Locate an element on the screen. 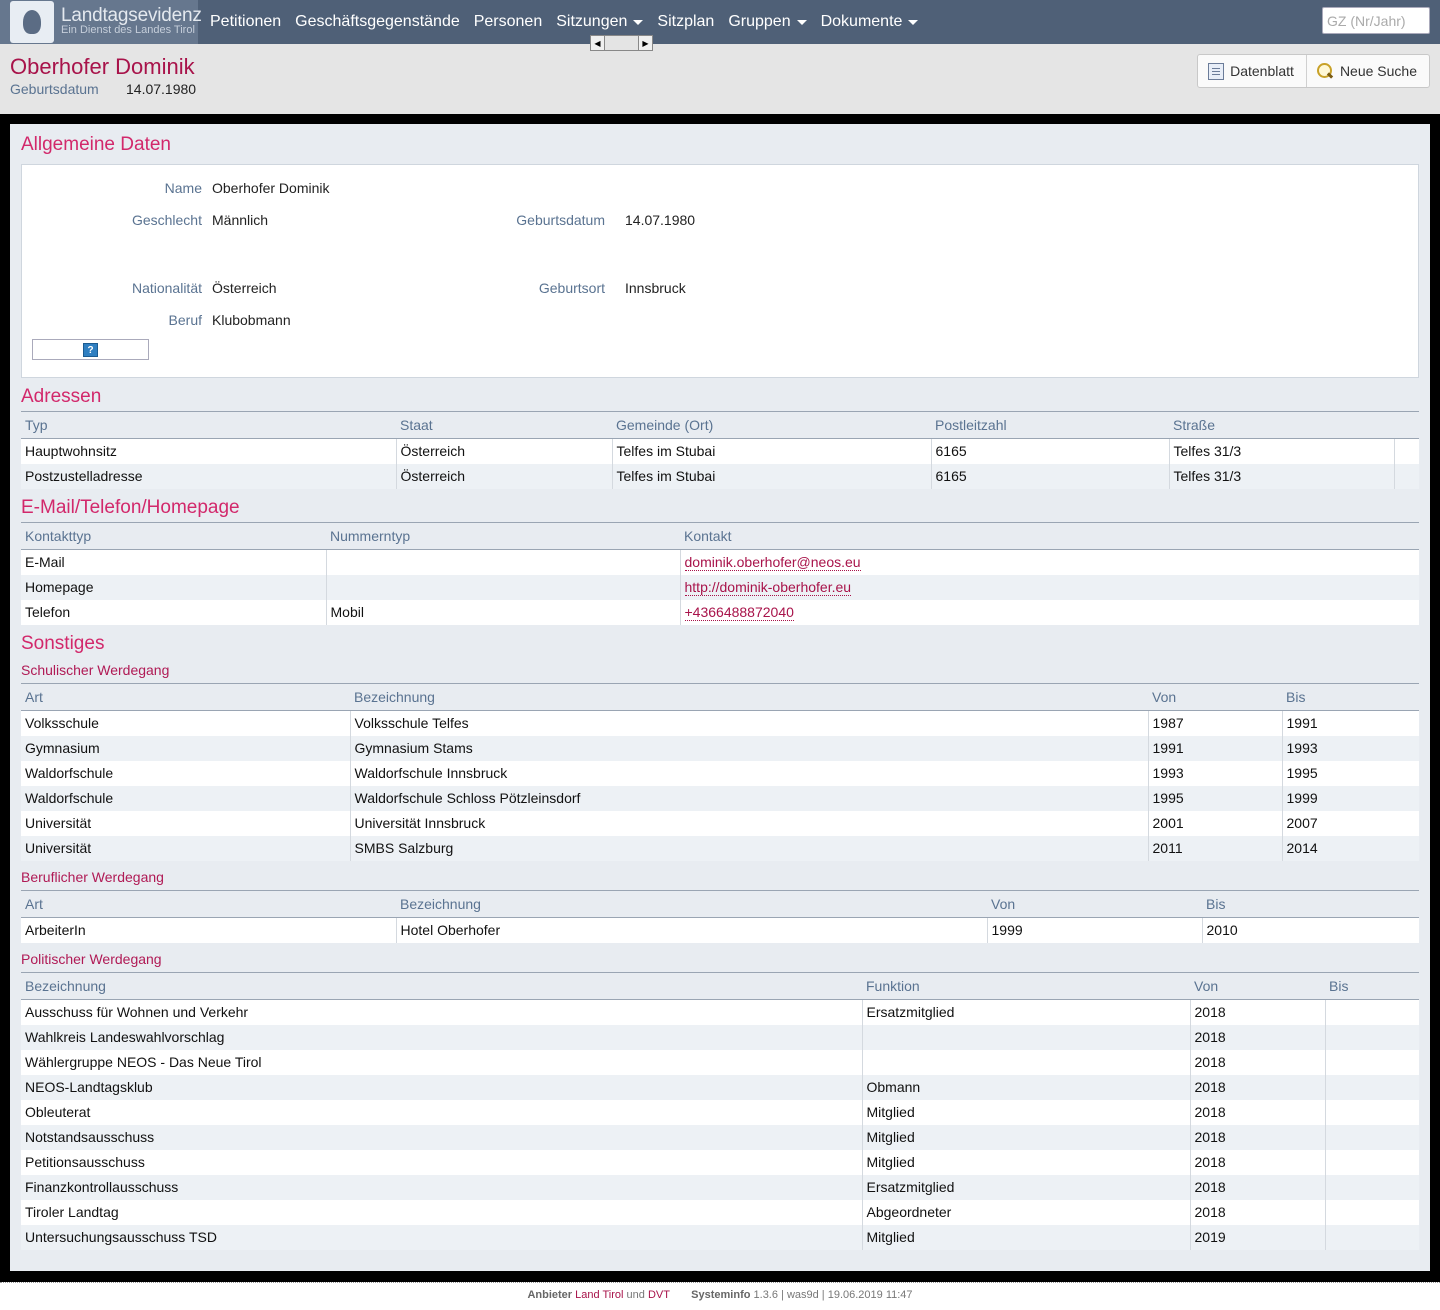 Image resolution: width=1440 pixels, height=1310 pixels. subsection-title-school: Schulischer Werdegang is located at coordinates (95, 670).